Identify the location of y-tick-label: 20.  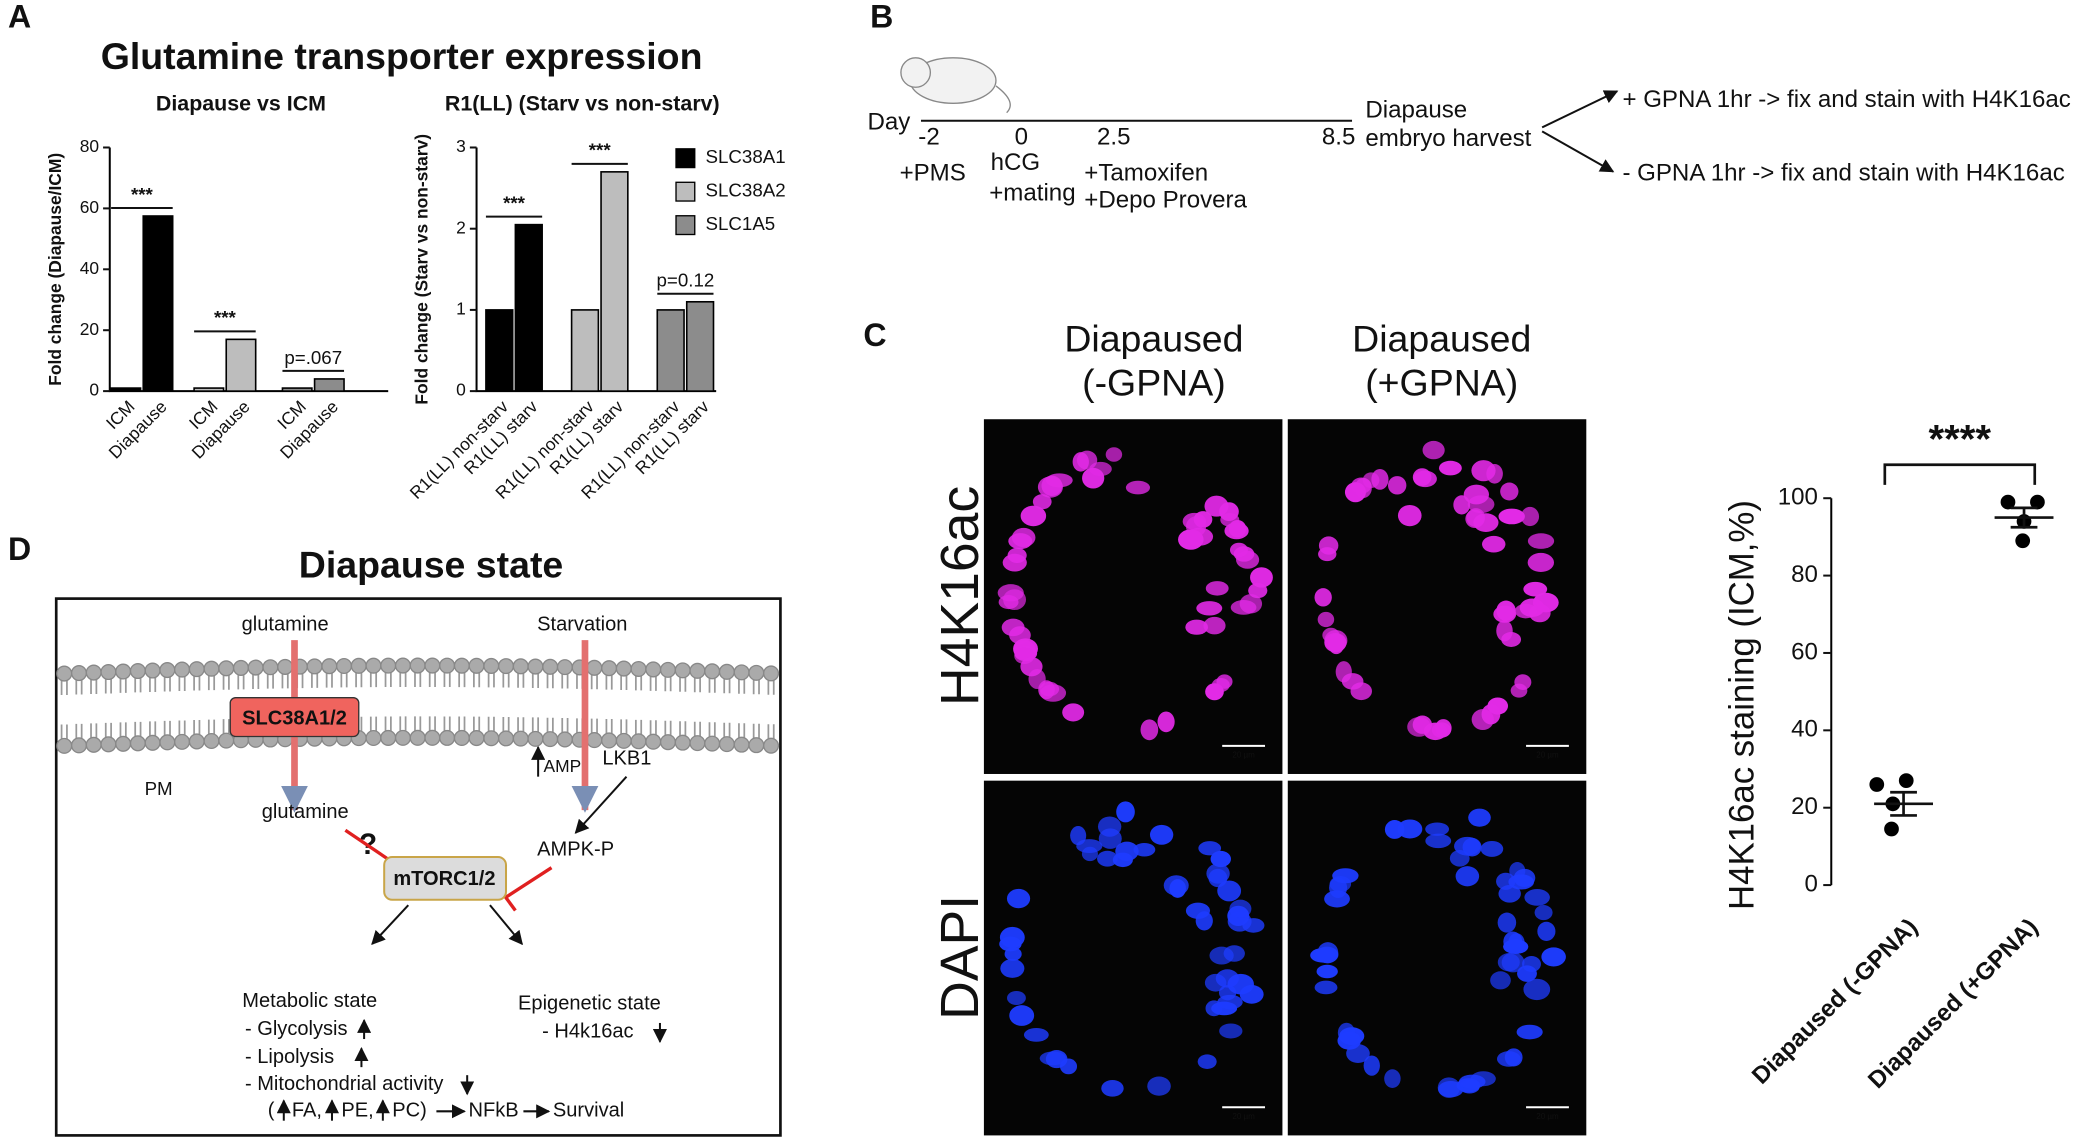
(89, 329).